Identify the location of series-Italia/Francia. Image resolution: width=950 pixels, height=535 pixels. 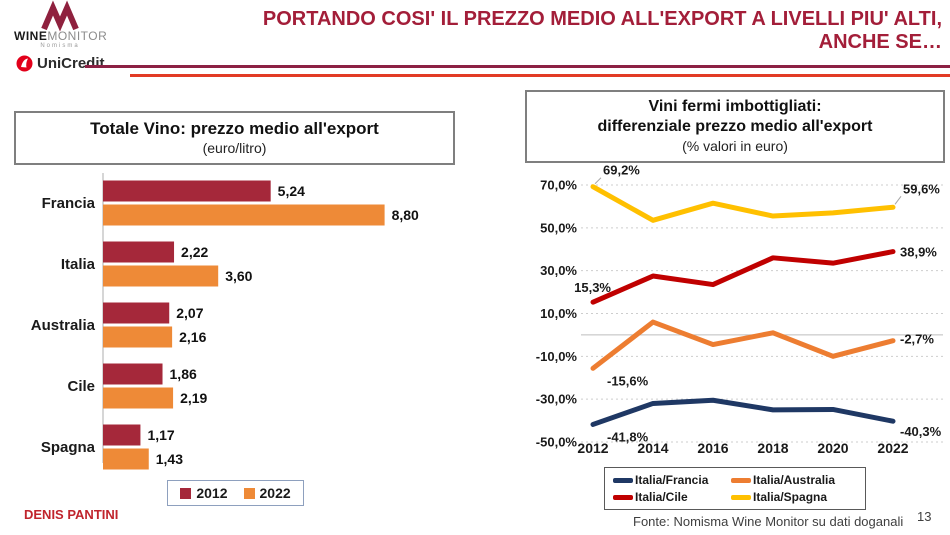
(743, 412).